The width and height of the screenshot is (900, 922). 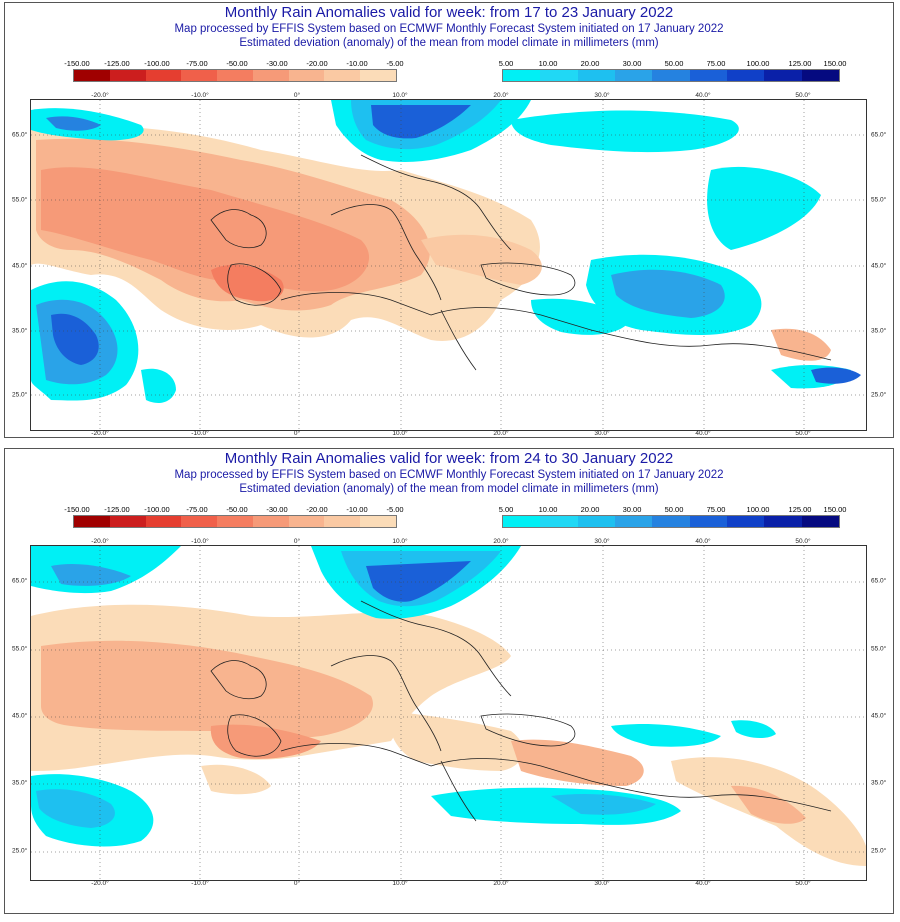 I want to click on legend-label: -30.00, so click(x=277, y=509).